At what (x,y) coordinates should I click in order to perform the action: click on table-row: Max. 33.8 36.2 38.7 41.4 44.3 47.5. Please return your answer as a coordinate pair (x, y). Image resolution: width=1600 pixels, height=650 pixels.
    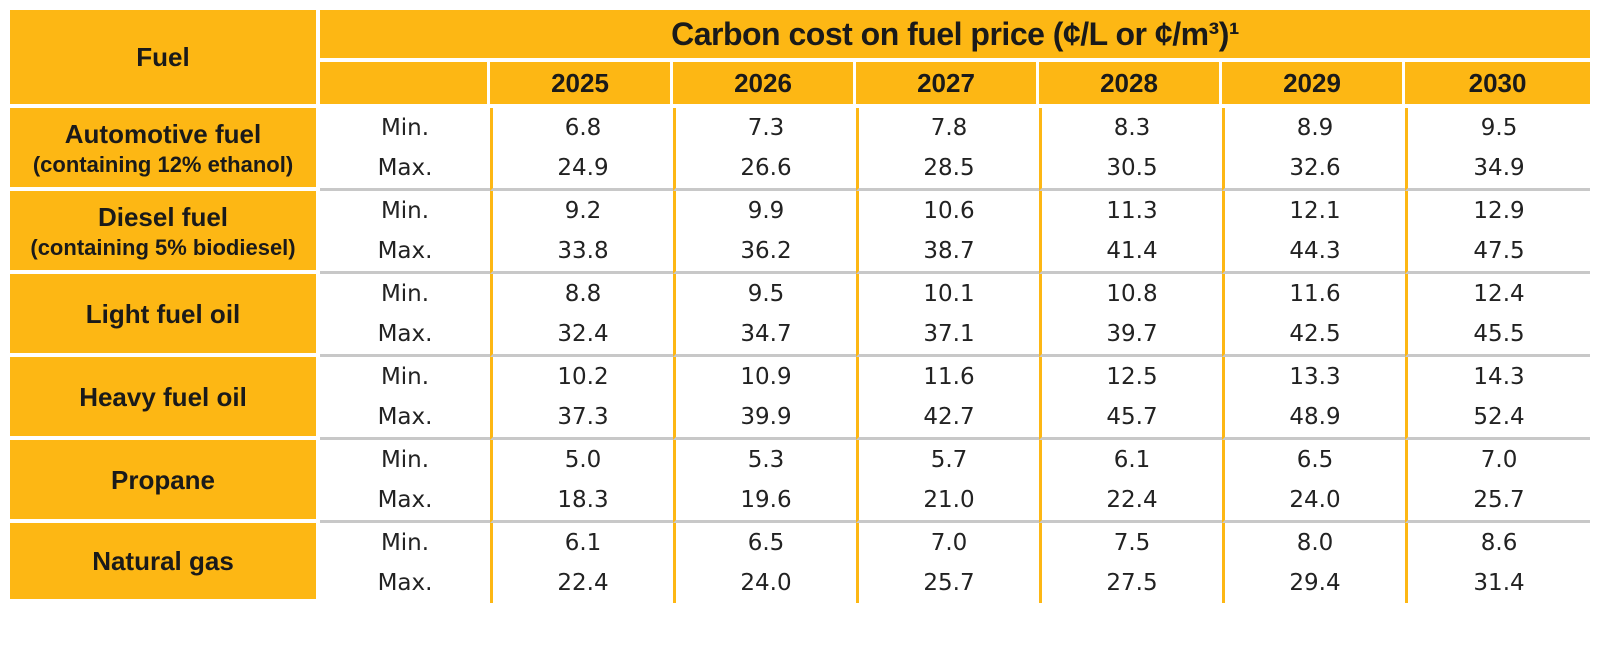
    Looking at the image, I should click on (800, 252).